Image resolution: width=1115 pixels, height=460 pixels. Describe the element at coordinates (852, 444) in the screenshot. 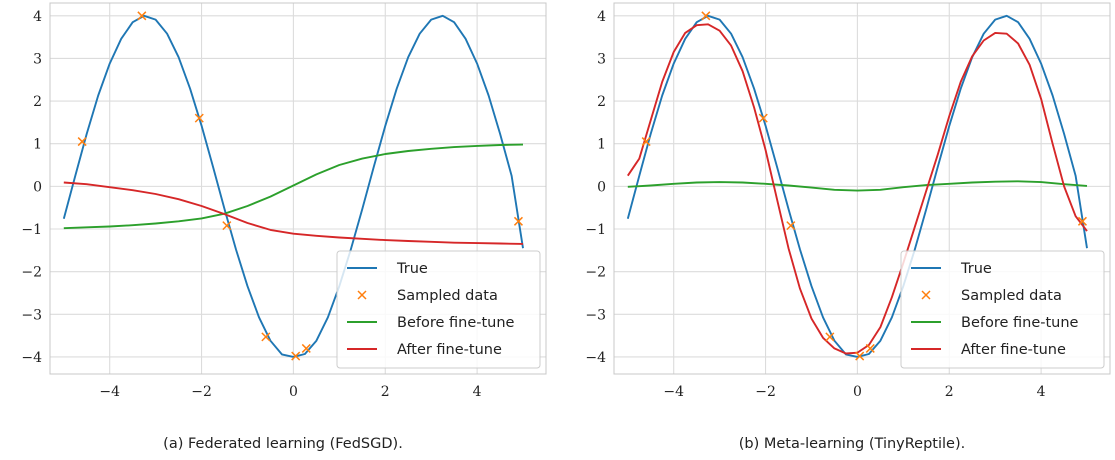

I see `caption-b: (b) Meta-learning (TinyReptile).` at that location.